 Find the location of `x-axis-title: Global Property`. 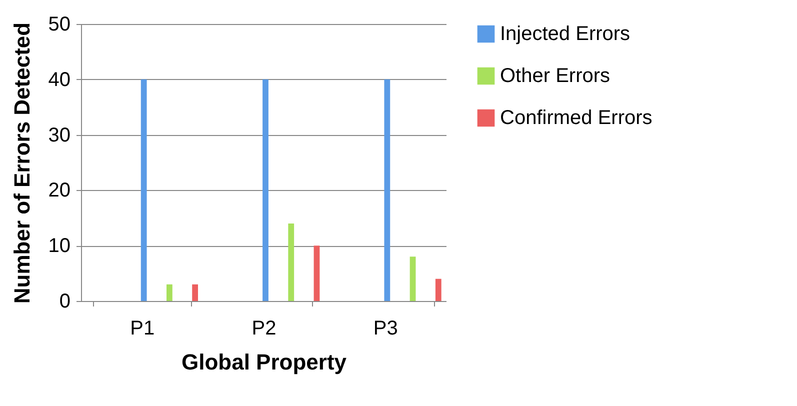

x-axis-title: Global Property is located at coordinates (264, 362).